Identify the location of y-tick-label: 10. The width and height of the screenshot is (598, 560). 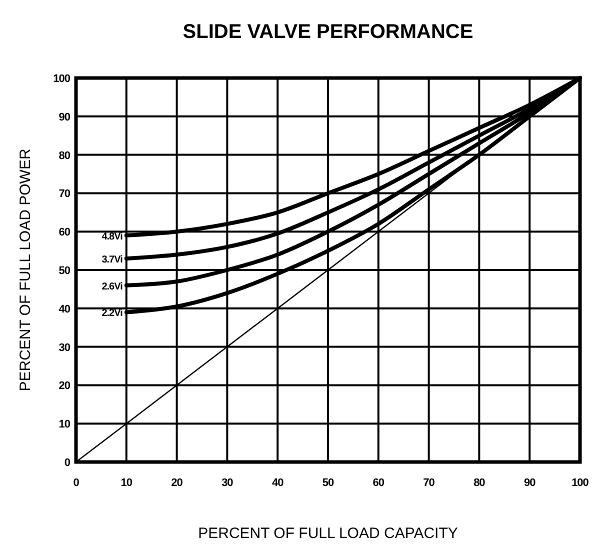
(64, 424).